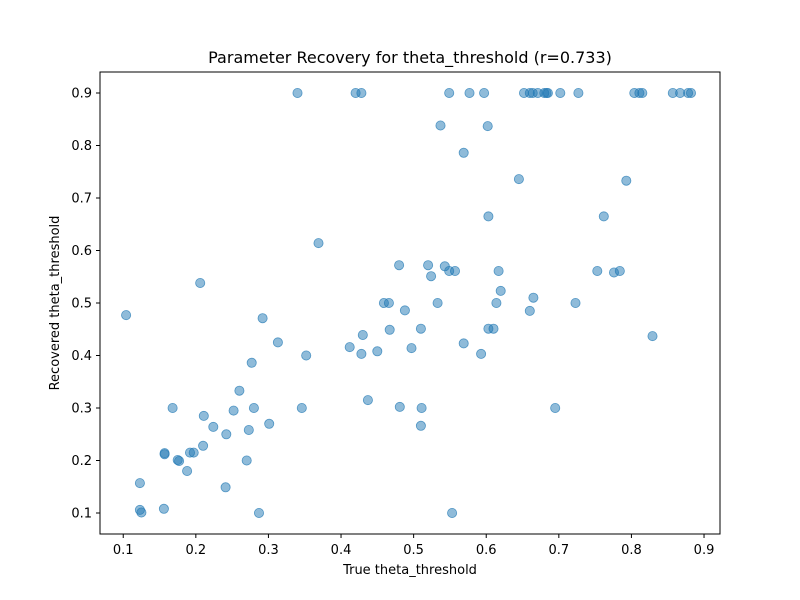 The height and width of the screenshot is (600, 800). What do you see at coordinates (558, 550) in the screenshot?
I see `x-tick-label: 0.7` at bounding box center [558, 550].